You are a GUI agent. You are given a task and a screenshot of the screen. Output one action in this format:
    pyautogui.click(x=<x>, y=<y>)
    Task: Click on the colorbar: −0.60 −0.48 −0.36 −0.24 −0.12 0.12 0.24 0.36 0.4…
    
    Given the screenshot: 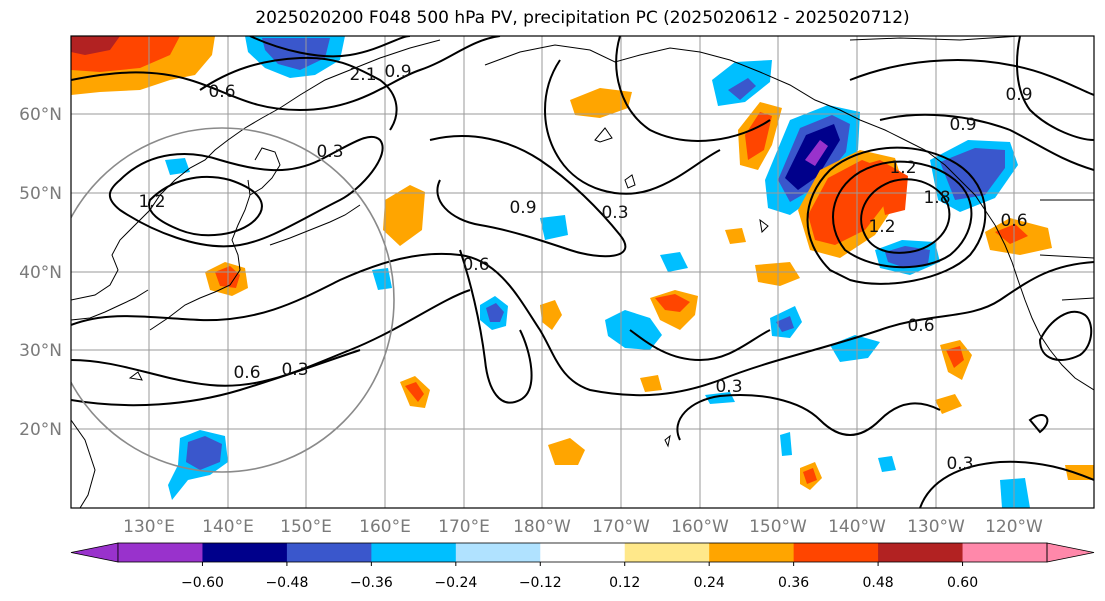 What is the action you would take?
    pyautogui.click(x=582, y=566)
    